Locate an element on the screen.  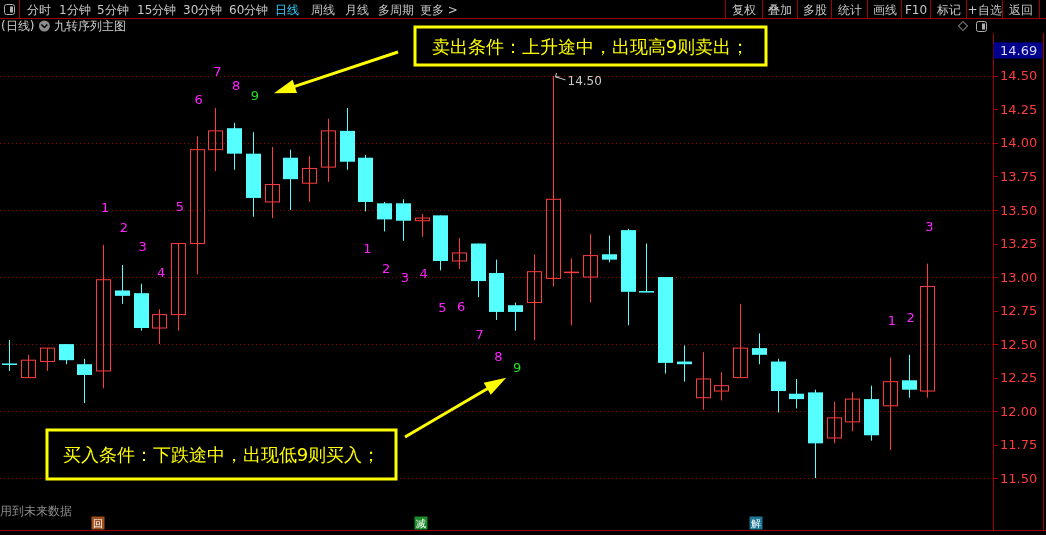
text: 标记 is located at coordinates (948, 9).